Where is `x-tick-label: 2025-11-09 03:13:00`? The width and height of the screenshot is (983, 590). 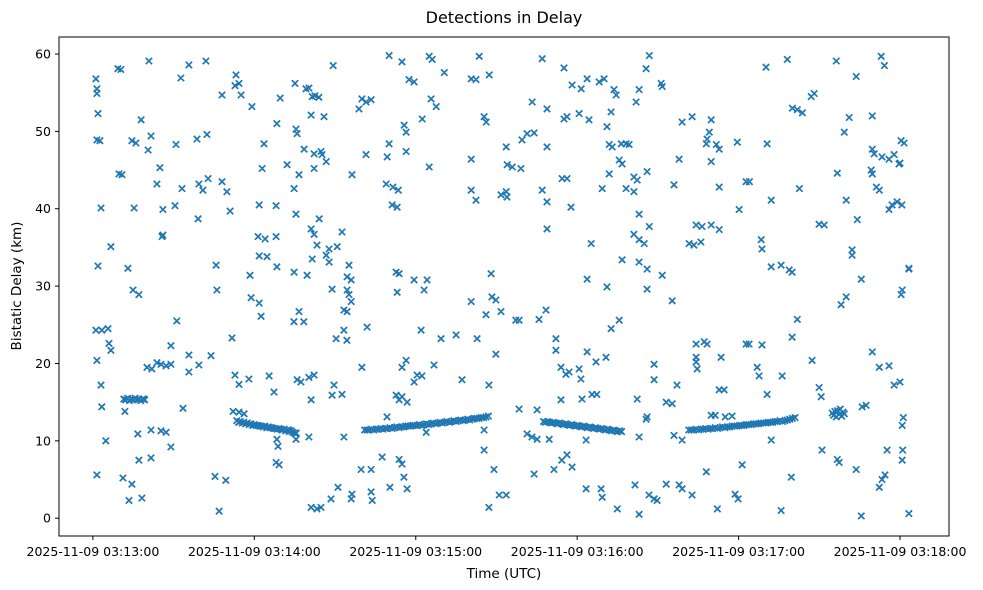
x-tick-label: 2025-11-09 03:13:00 is located at coordinates (93, 551).